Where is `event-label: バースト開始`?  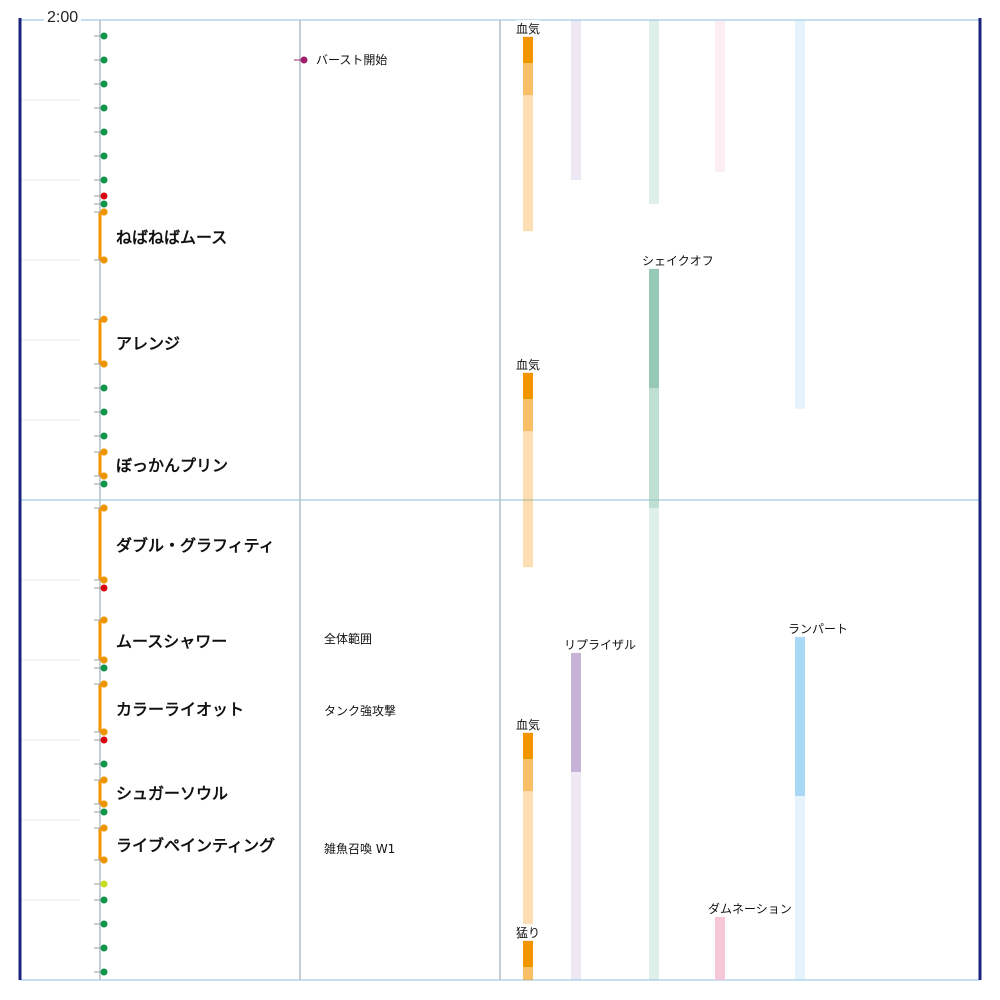 event-label: バースト開始 is located at coordinates (352, 60).